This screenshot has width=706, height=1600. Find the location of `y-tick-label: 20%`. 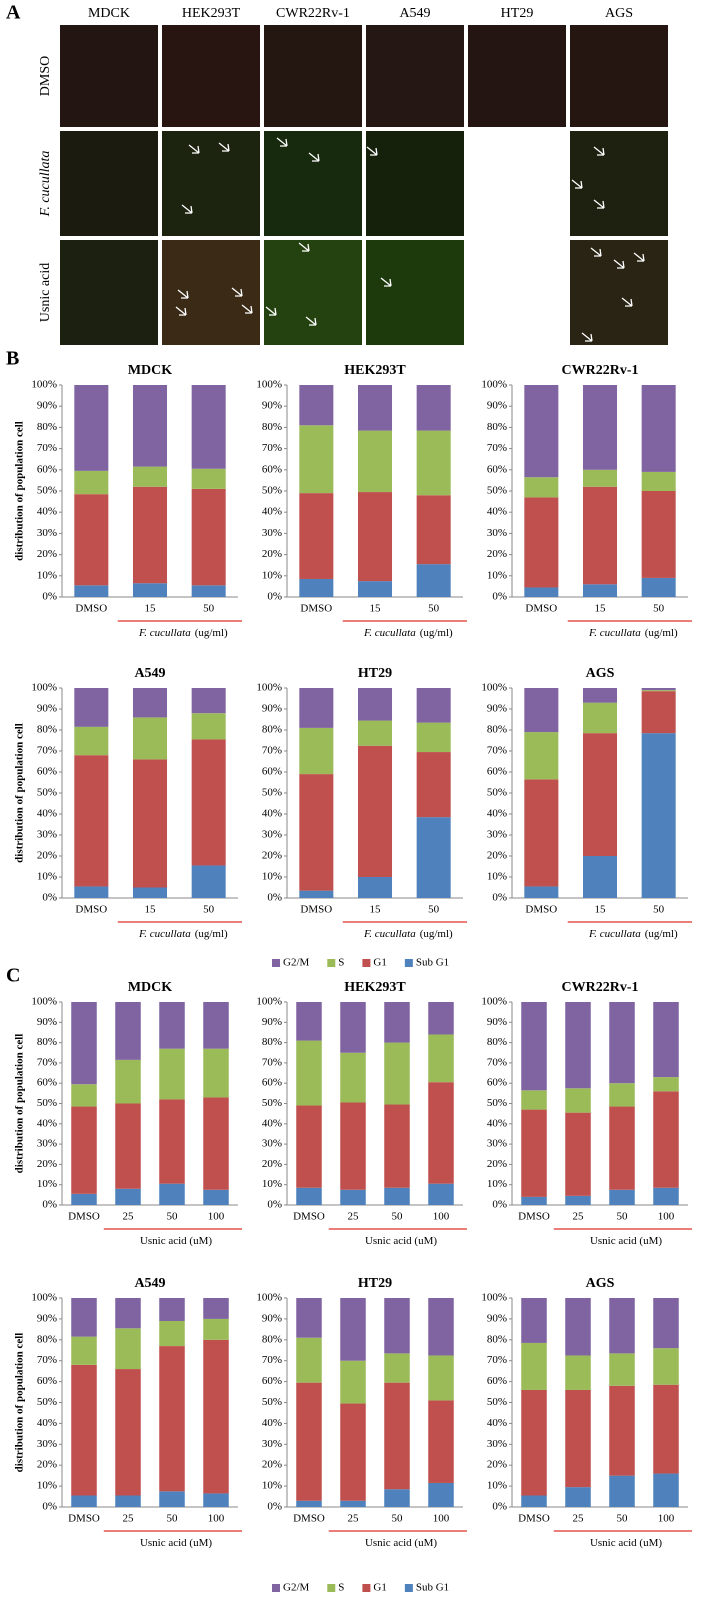

y-tick-label: 20% is located at coordinates (497, 1465).